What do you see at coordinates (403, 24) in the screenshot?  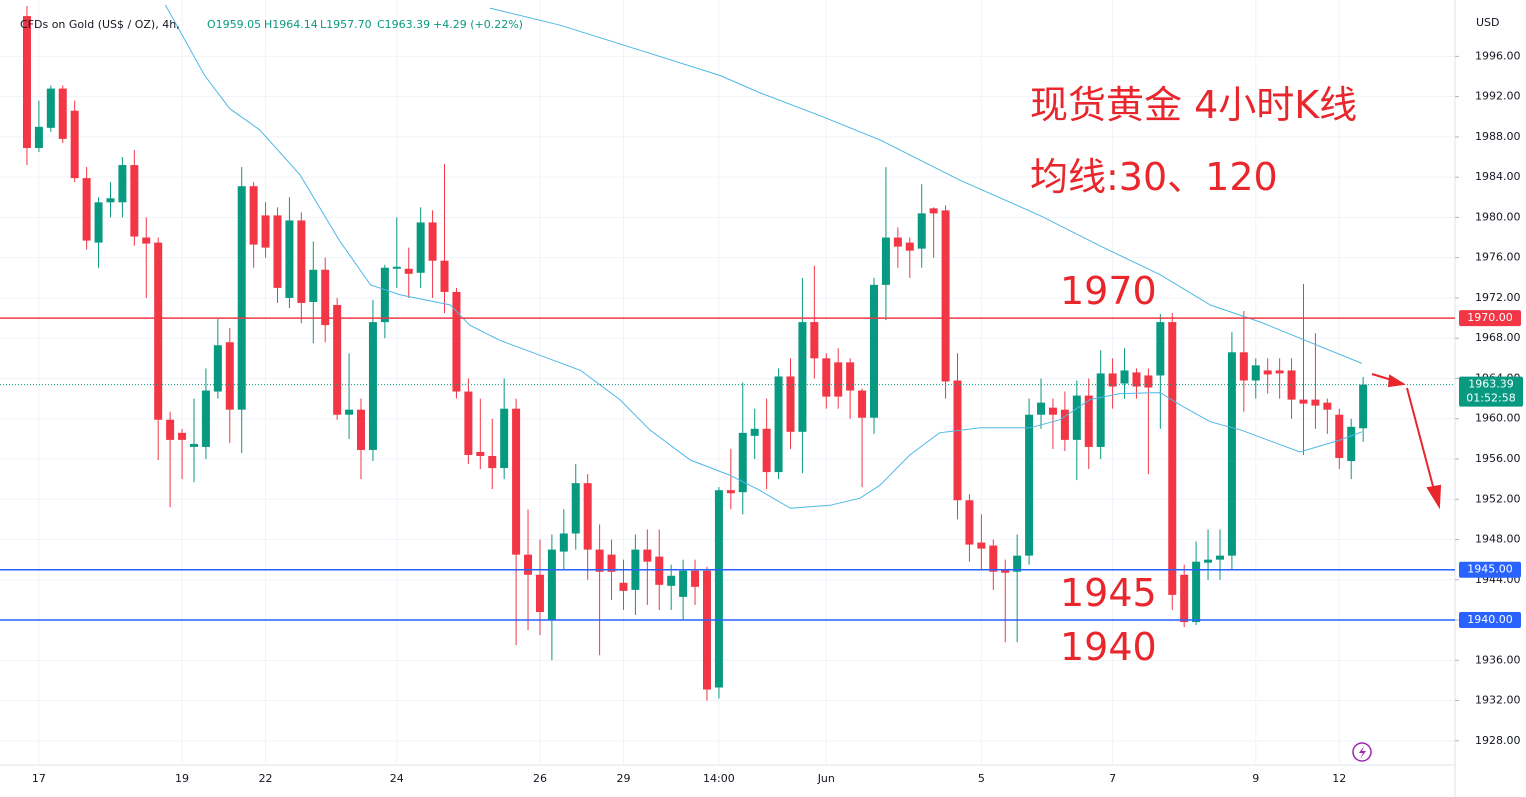 I see `ohlc-close: C1963.39` at bounding box center [403, 24].